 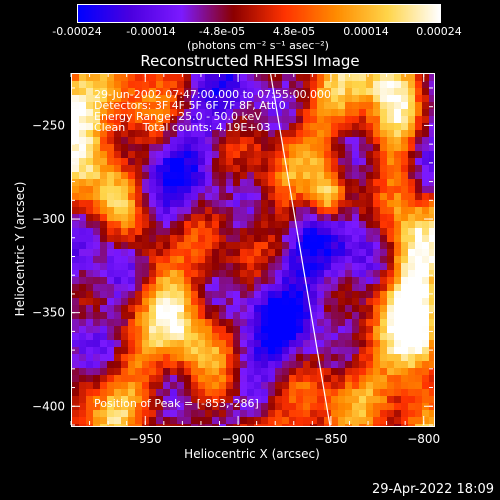 I want to click on x-axis-label: Heliocentric X (arcsec), so click(x=252, y=454).